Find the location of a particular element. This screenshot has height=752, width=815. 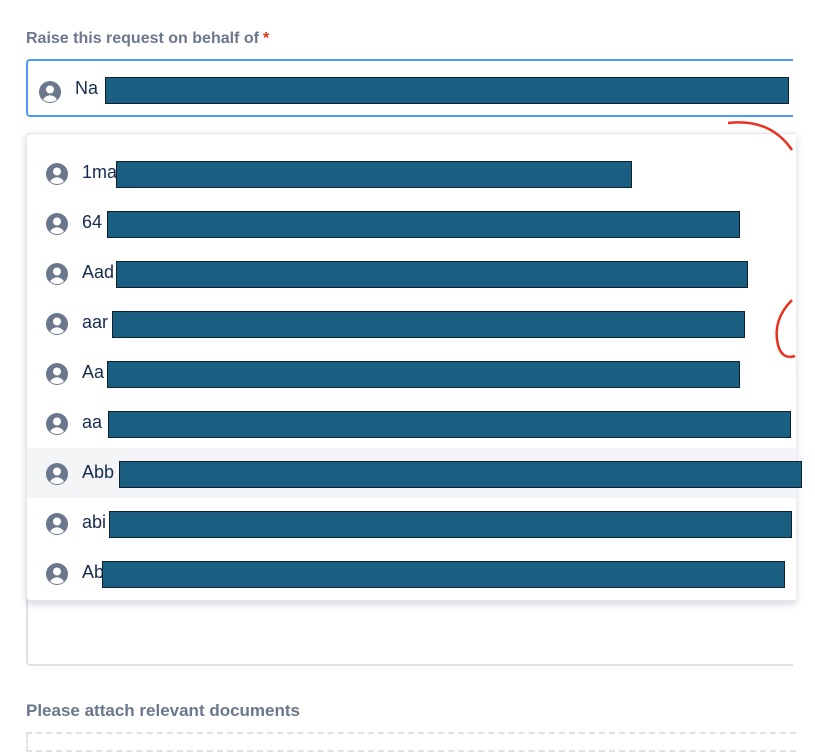

option-text: Aa is located at coordinates (93, 372).